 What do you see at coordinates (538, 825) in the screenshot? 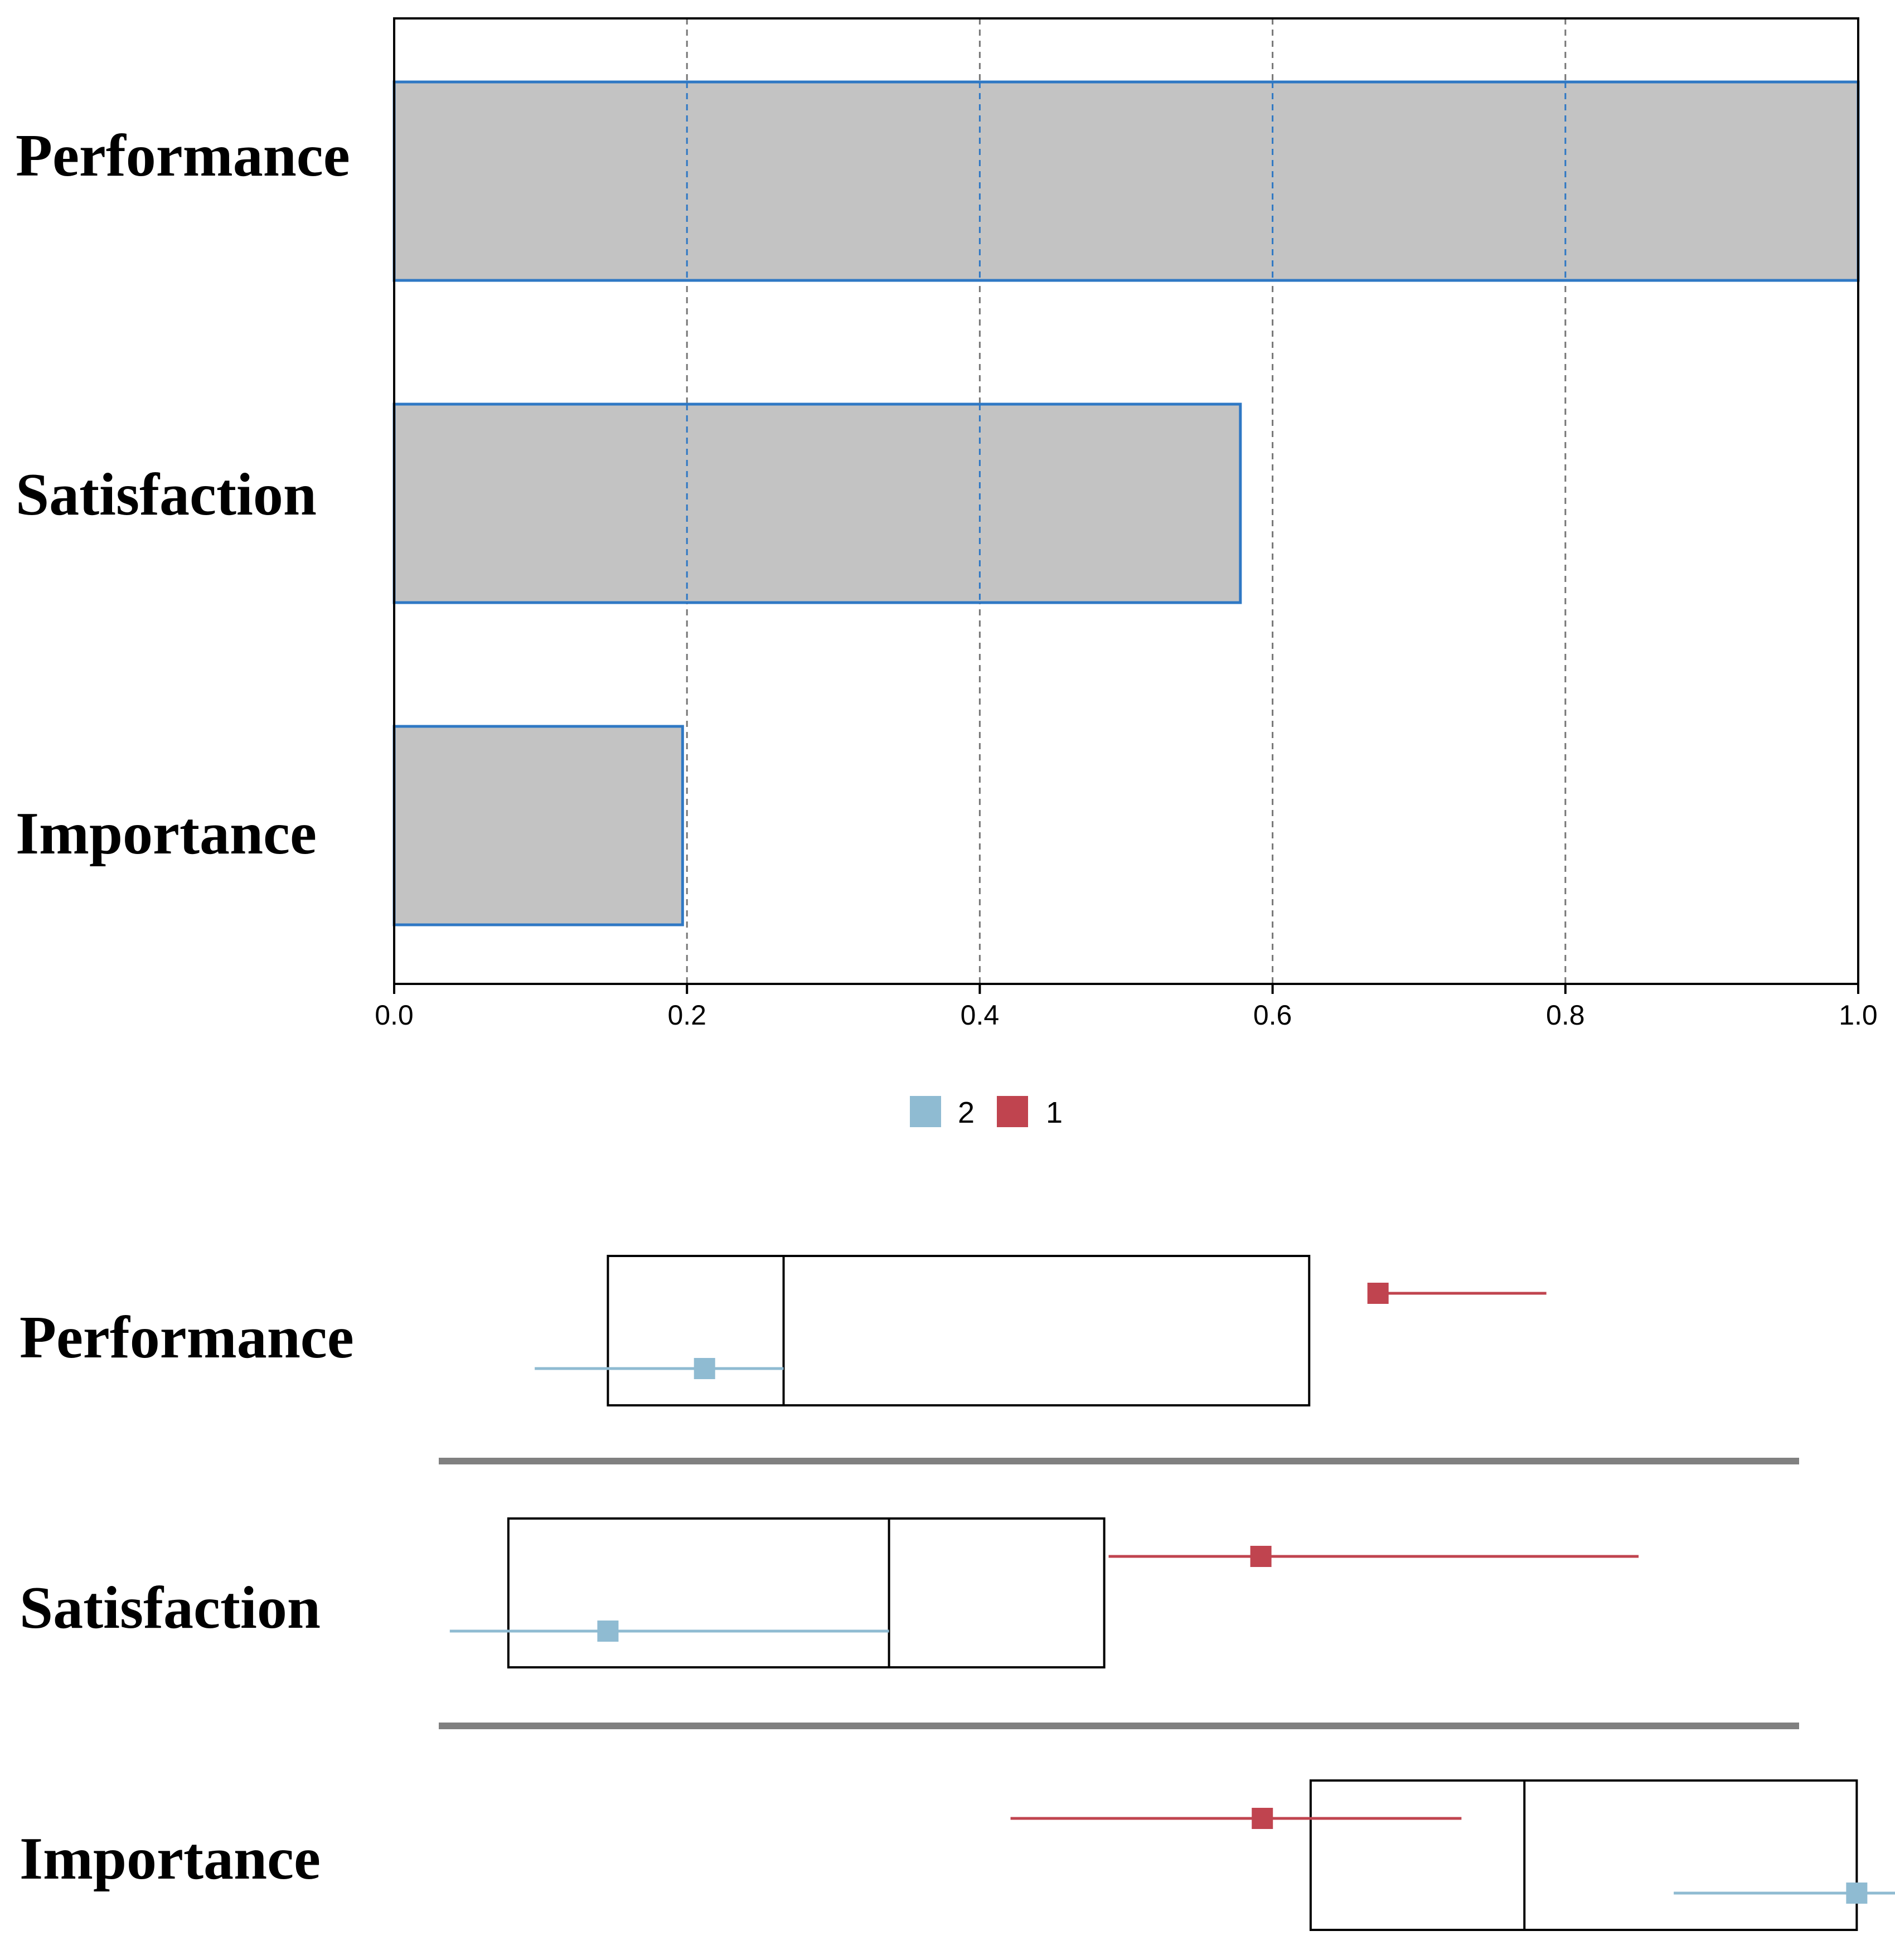
I see `bar-importance` at bounding box center [538, 825].